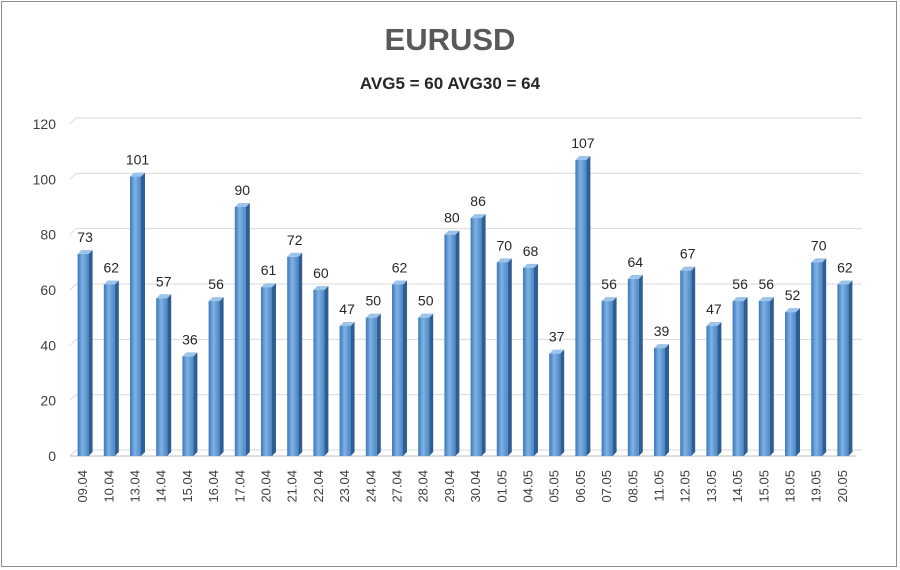 The image size is (900, 570). What do you see at coordinates (659, 486) in the screenshot?
I see `x-tick-label: 11.05` at bounding box center [659, 486].